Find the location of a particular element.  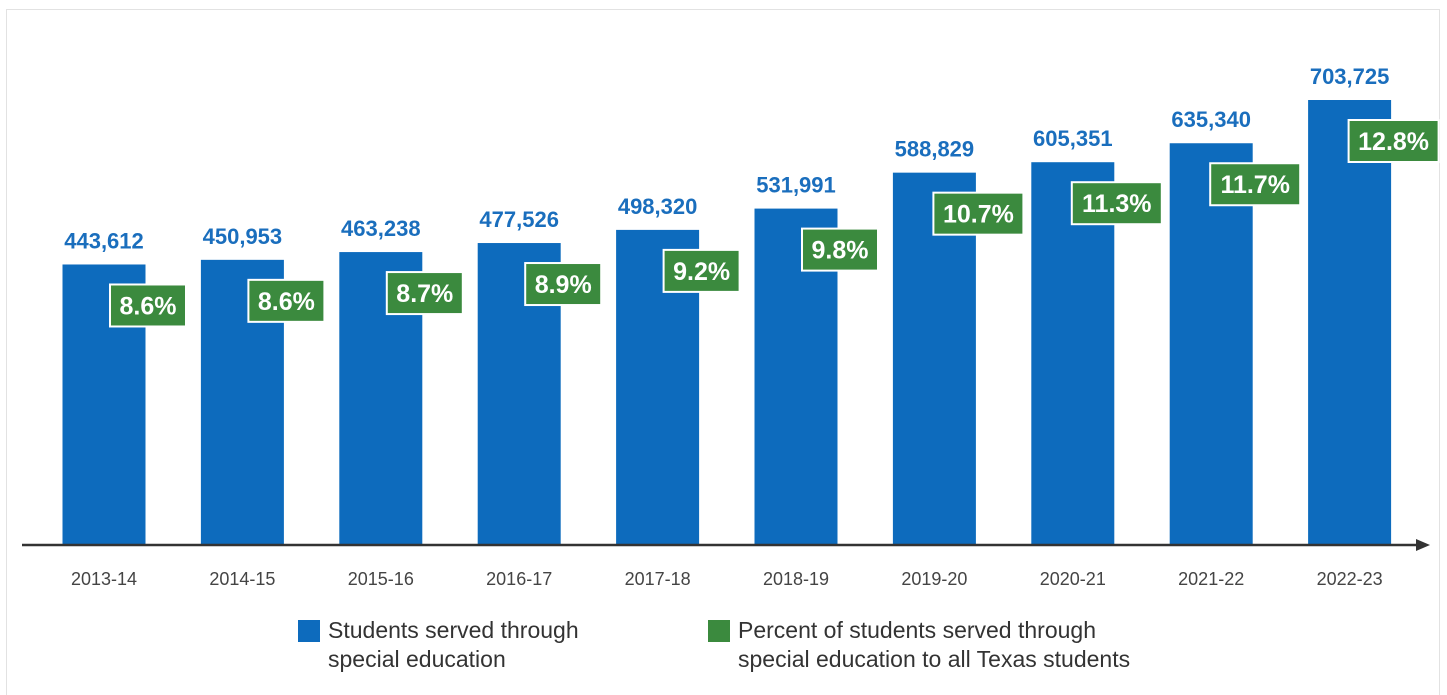

legend-swatch-percent is located at coordinates (719, 631).